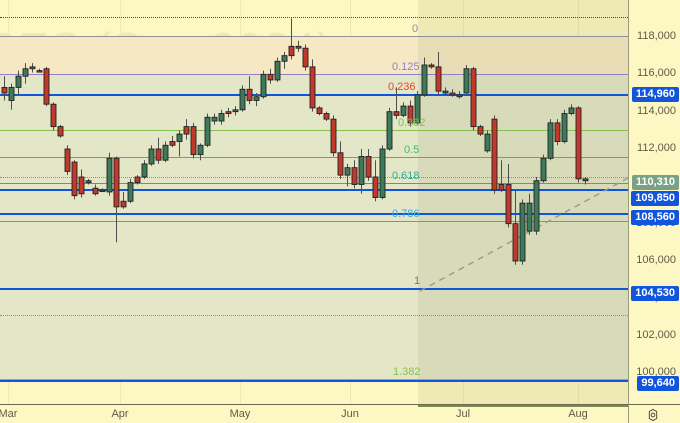 This screenshot has width=680, height=423. I want to click on fib-label-1: 1, so click(417, 280).